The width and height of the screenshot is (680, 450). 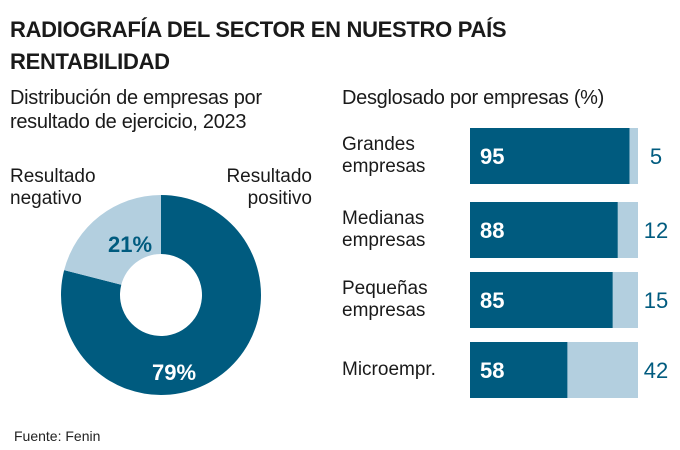 I want to click on bar-value-positive-0: 95, so click(x=492, y=156).